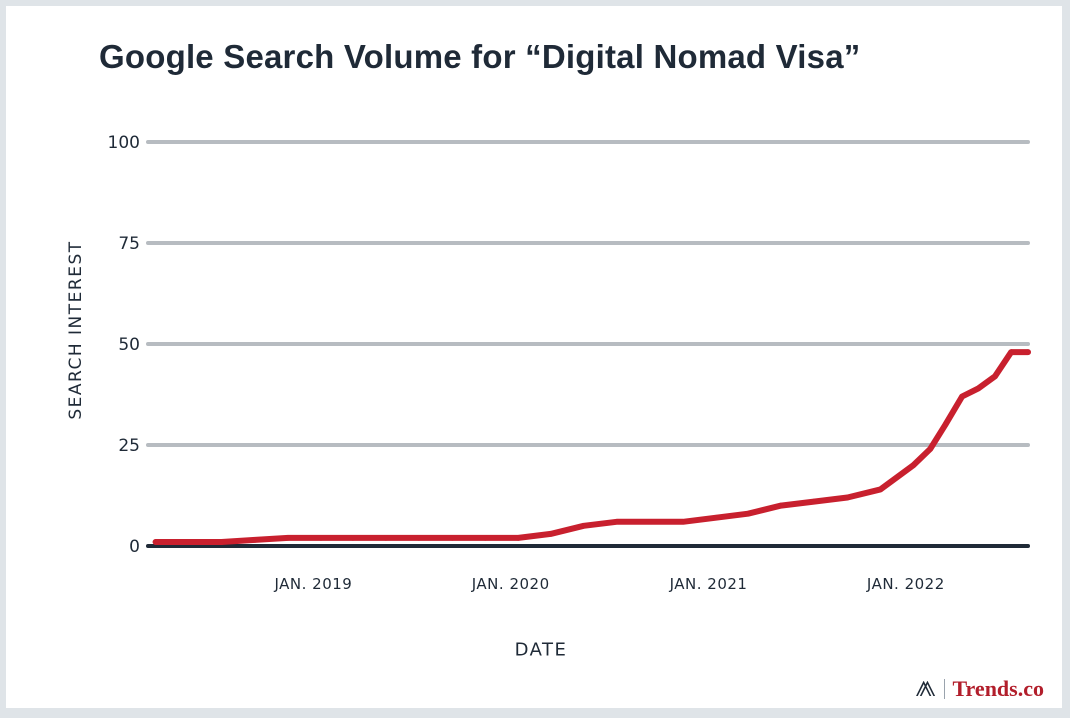  What do you see at coordinates (124, 143) in the screenshot?
I see `y-tick-label: 100` at bounding box center [124, 143].